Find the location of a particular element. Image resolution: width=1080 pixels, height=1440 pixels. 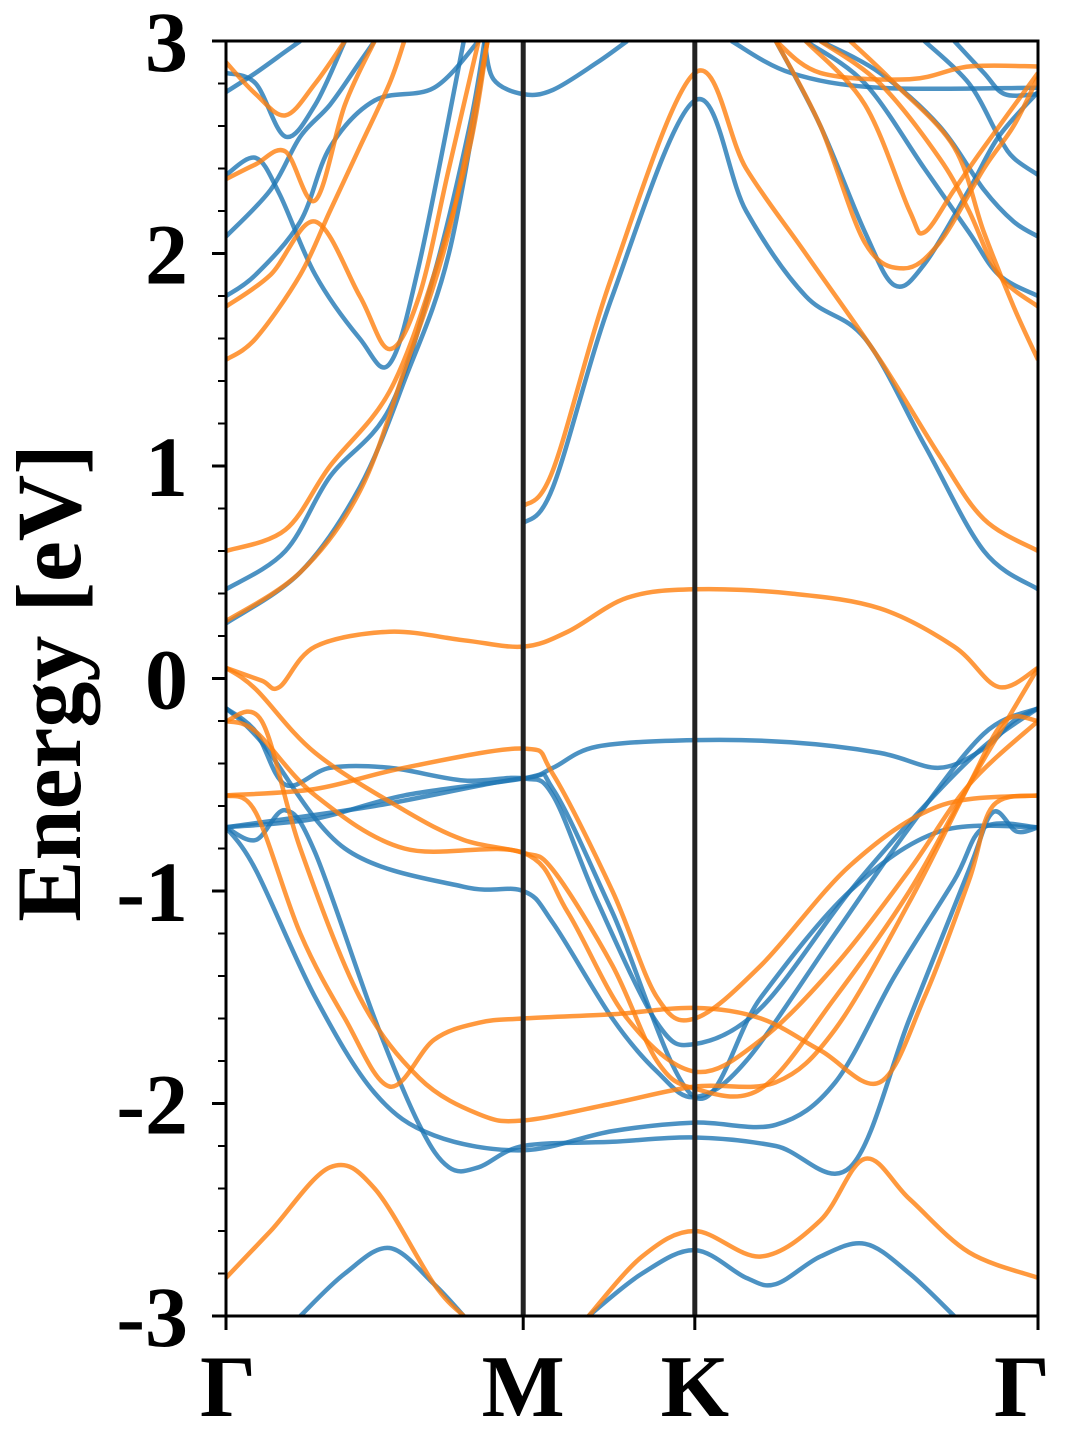

y-tick-label: -1 is located at coordinates (152, 892).